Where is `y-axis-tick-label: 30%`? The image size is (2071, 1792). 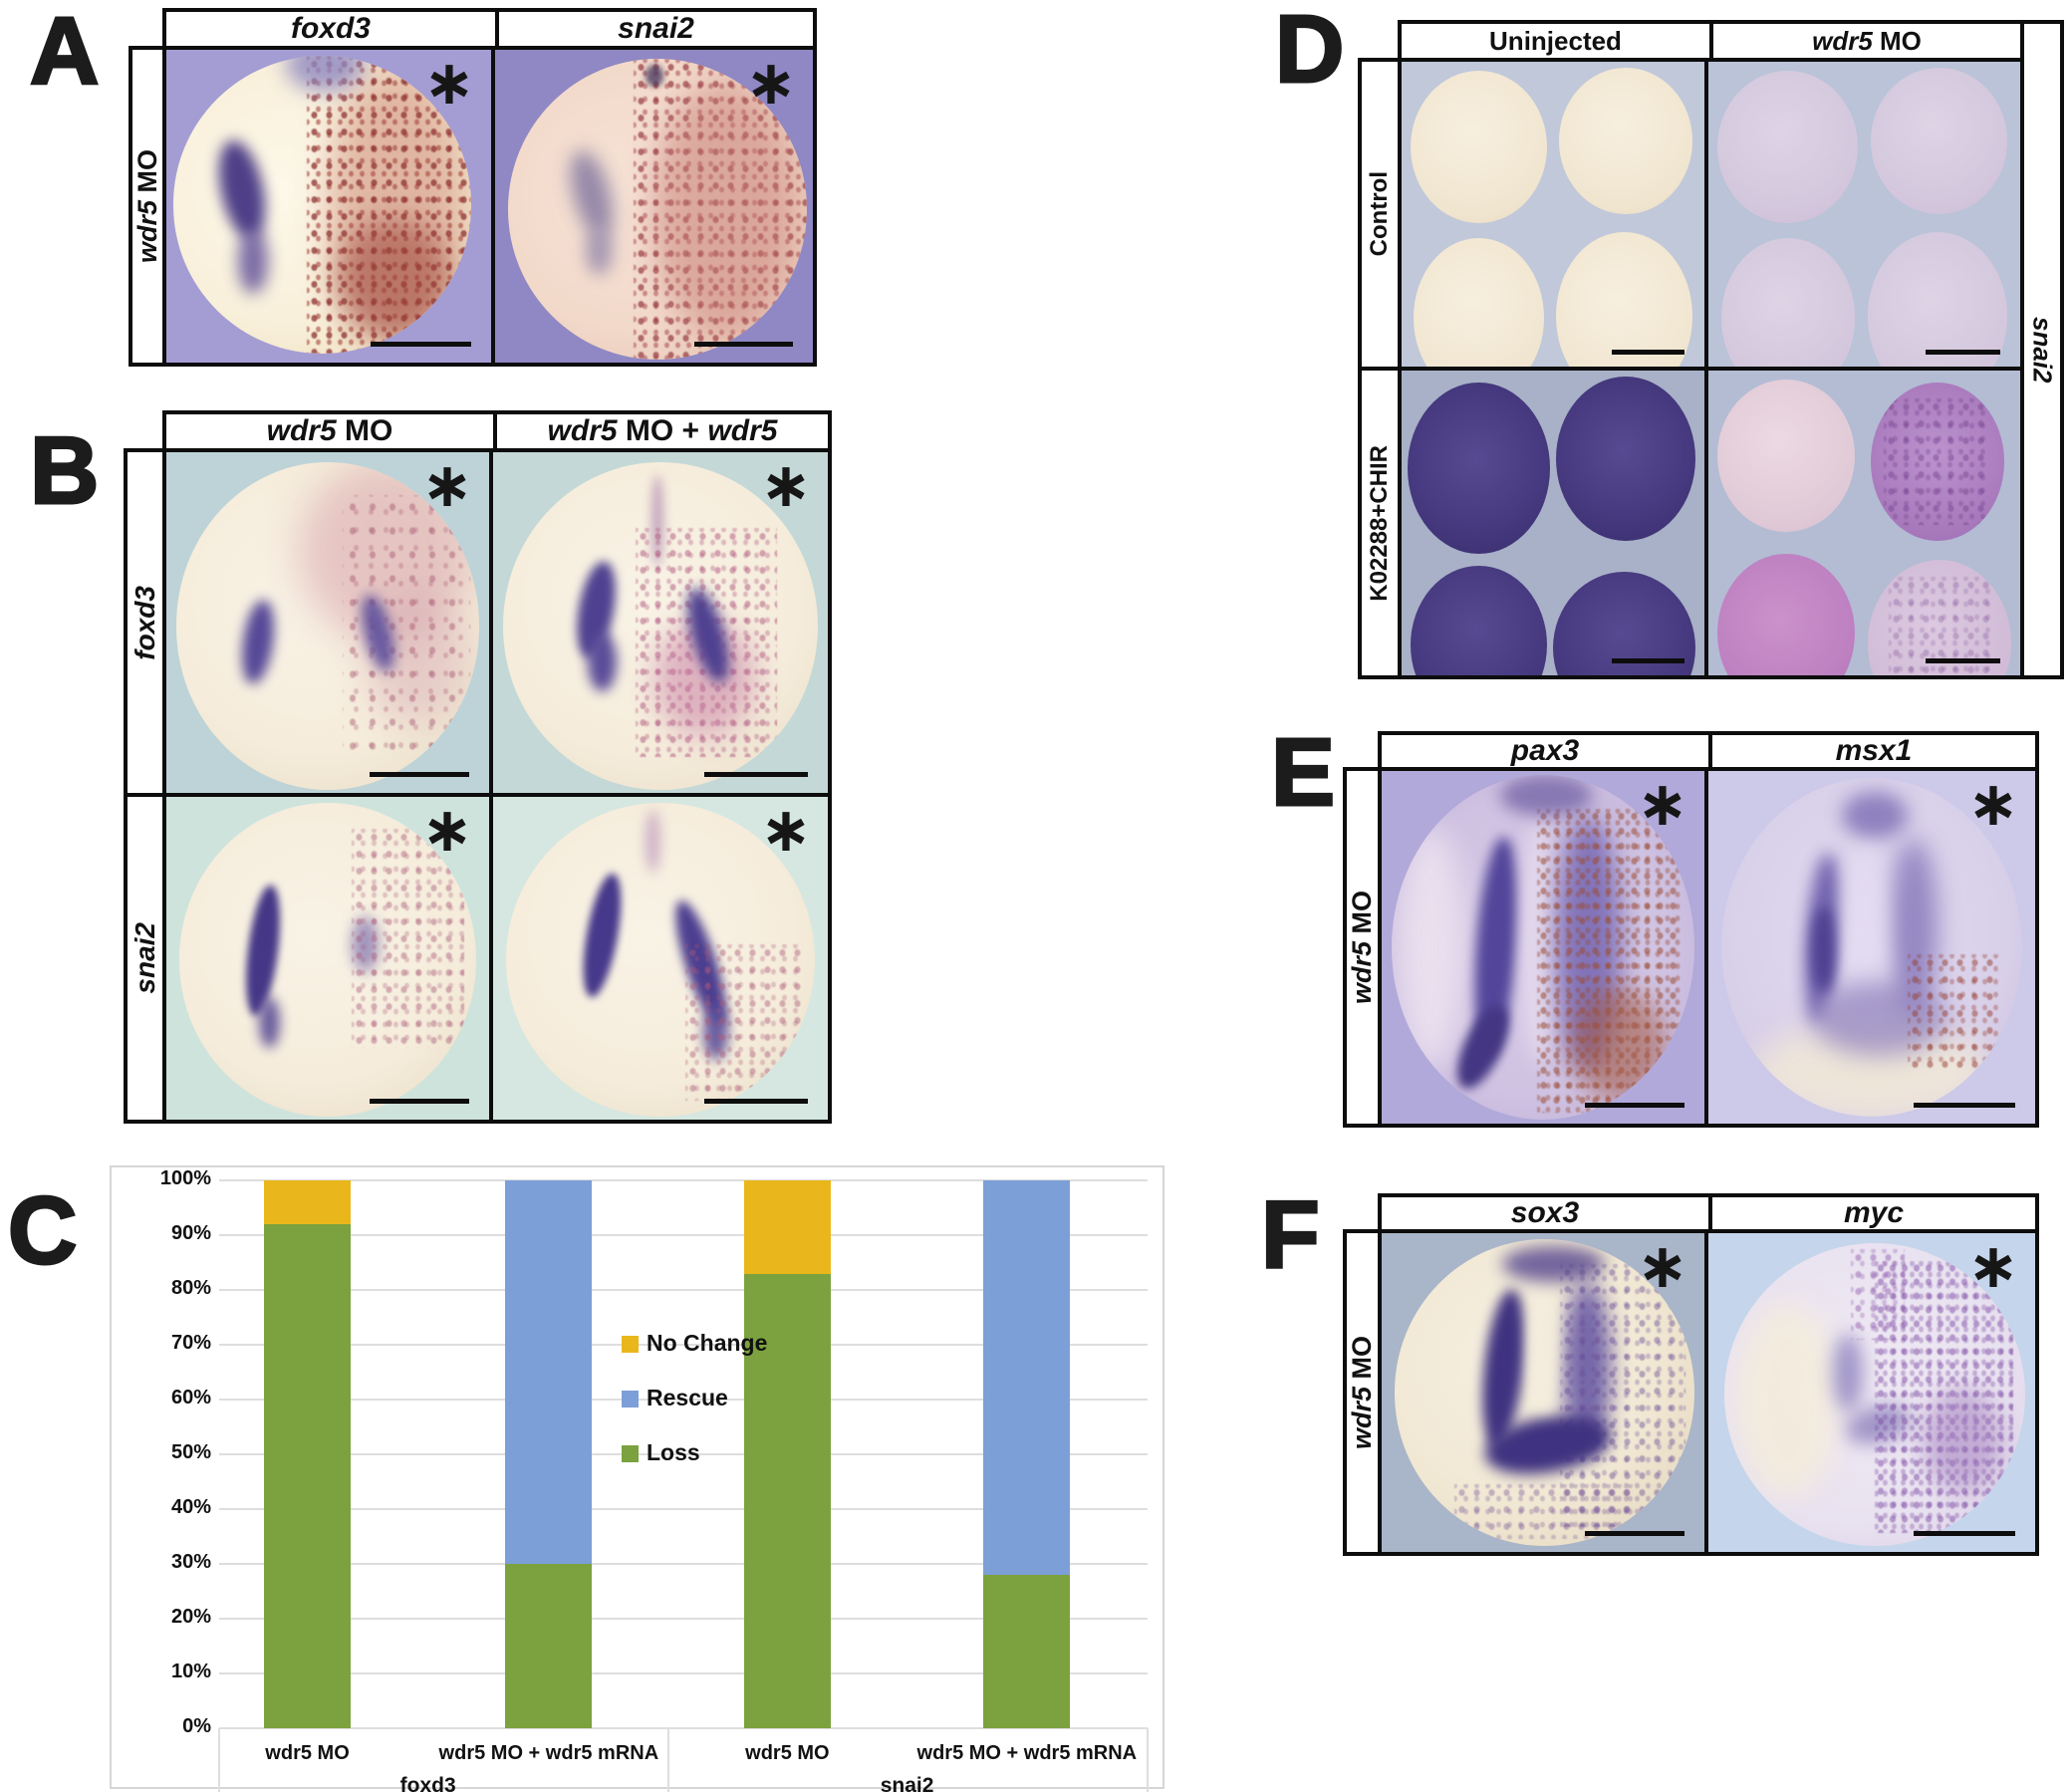
y-axis-tick-label: 30% is located at coordinates (190, 1562).